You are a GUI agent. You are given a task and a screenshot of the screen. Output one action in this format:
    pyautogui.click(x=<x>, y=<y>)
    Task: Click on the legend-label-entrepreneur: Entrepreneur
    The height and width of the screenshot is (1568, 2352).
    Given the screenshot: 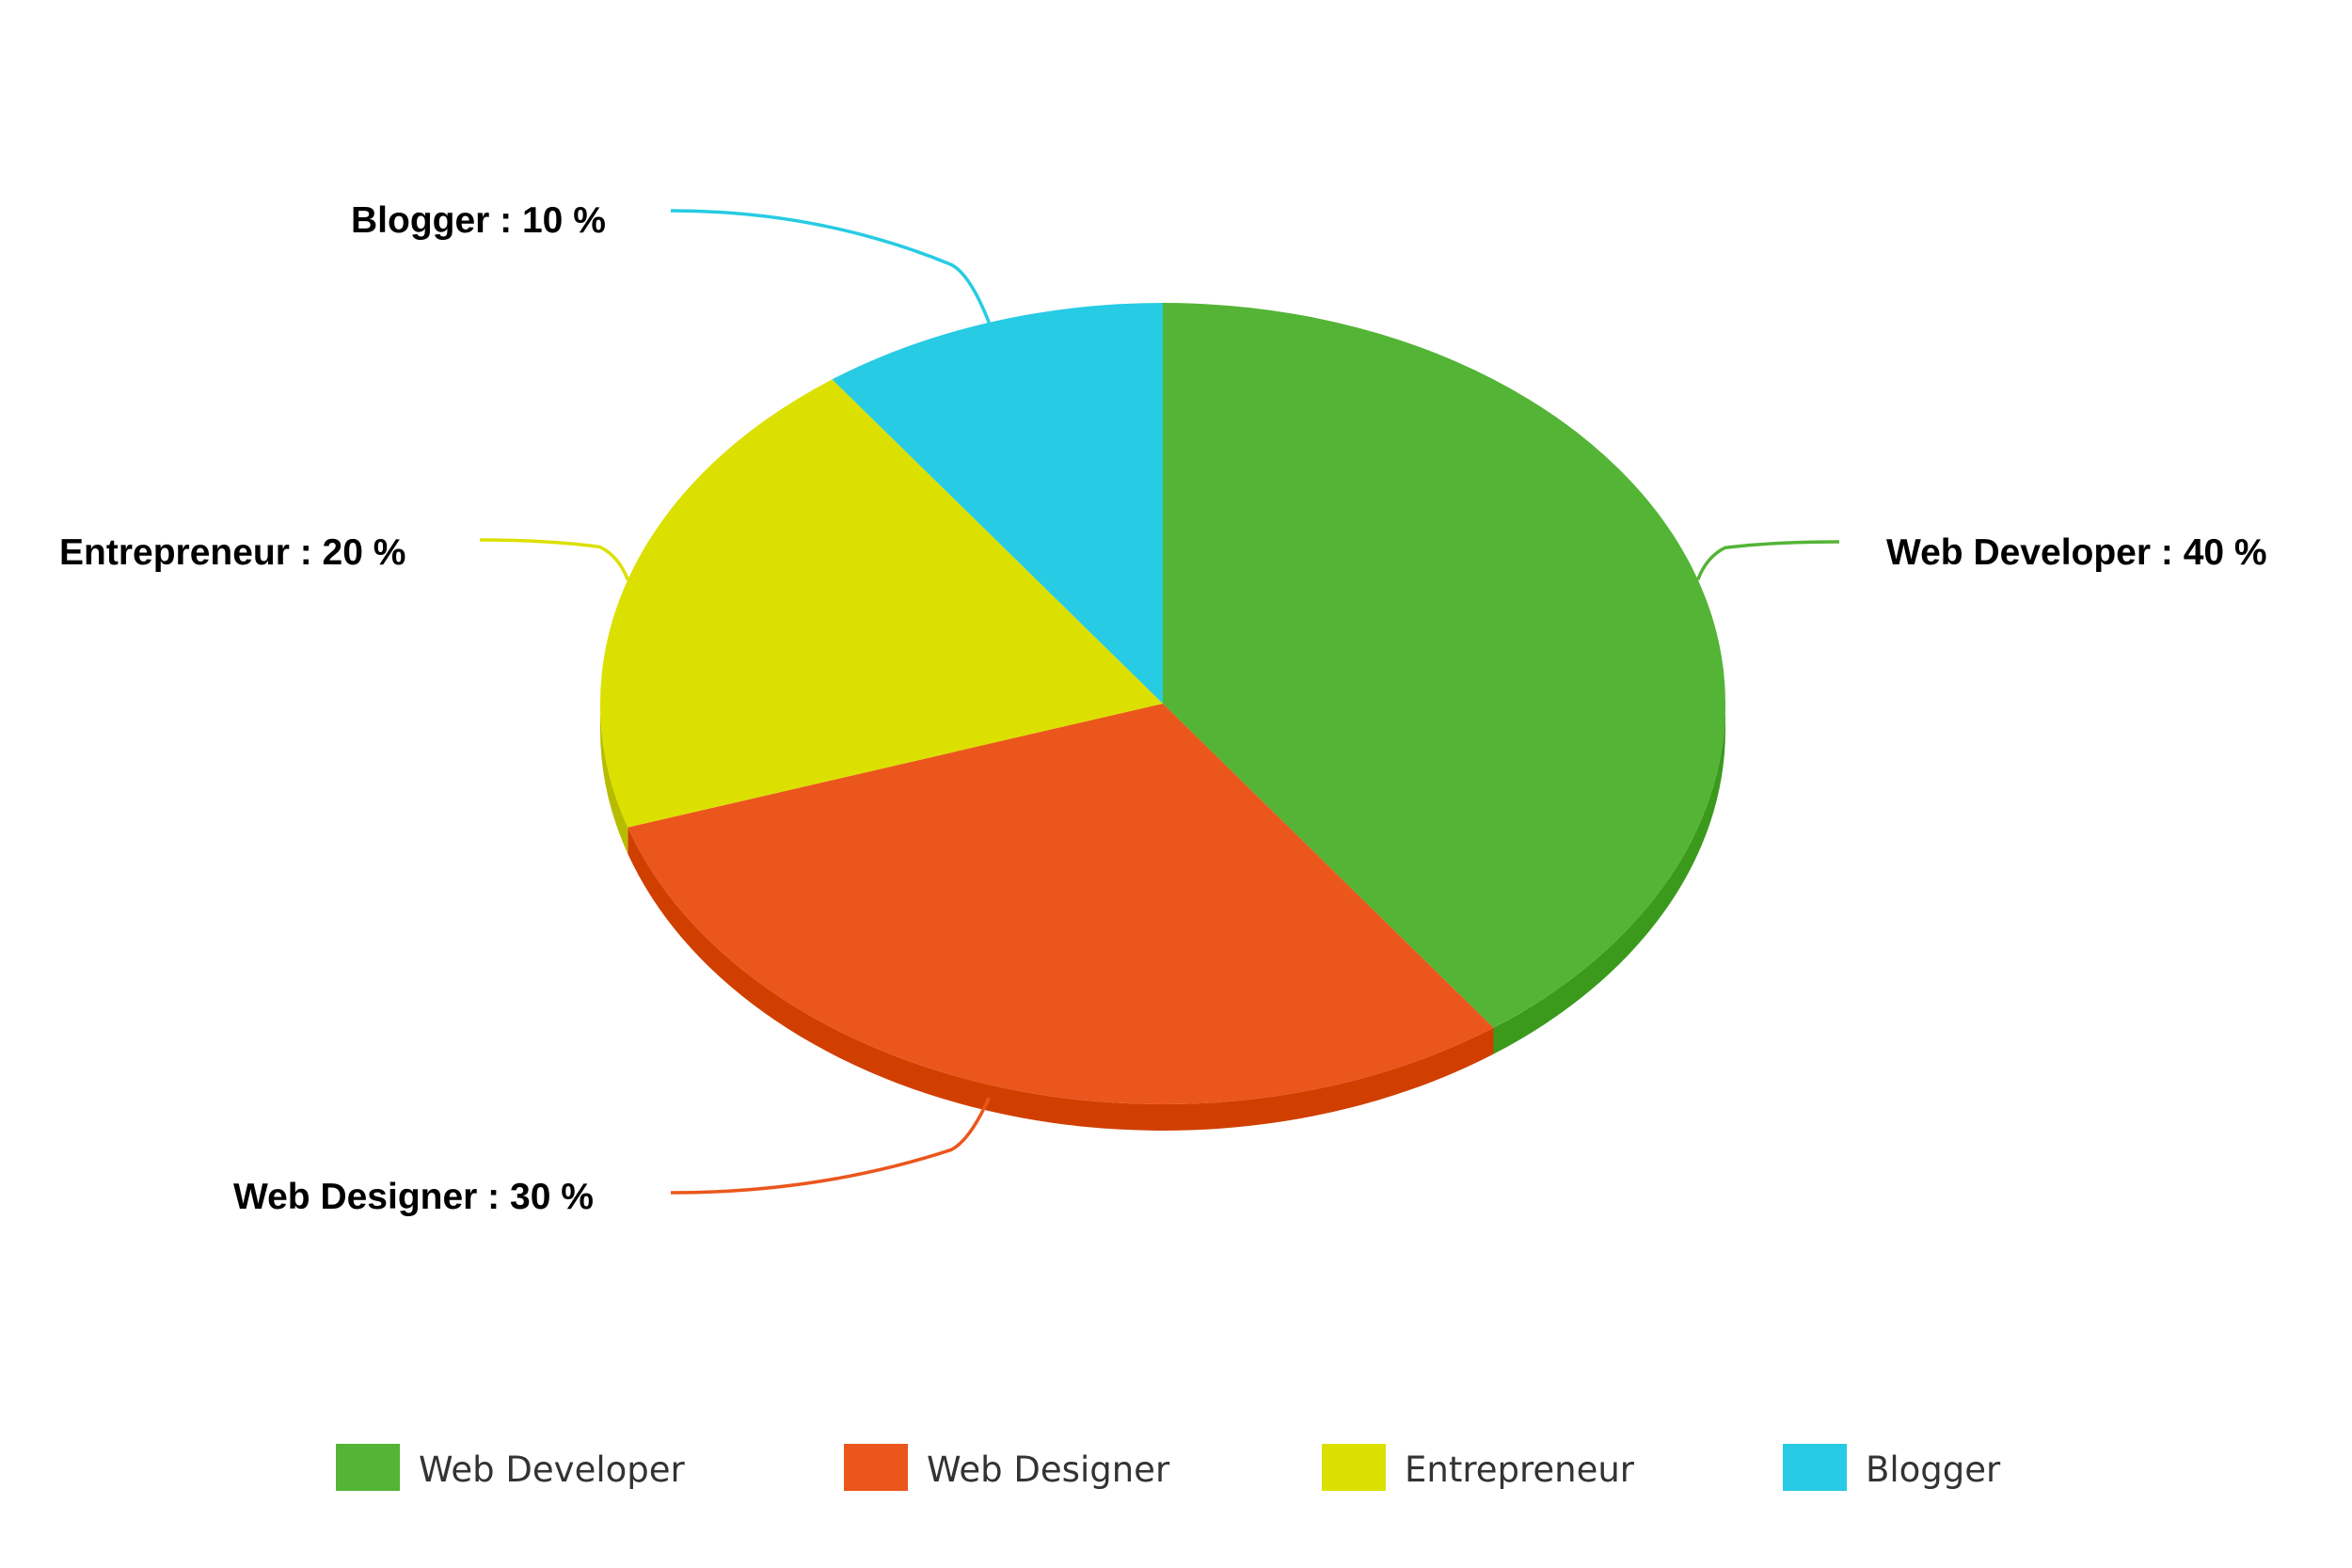 What is the action you would take?
    pyautogui.click(x=1520, y=1469)
    